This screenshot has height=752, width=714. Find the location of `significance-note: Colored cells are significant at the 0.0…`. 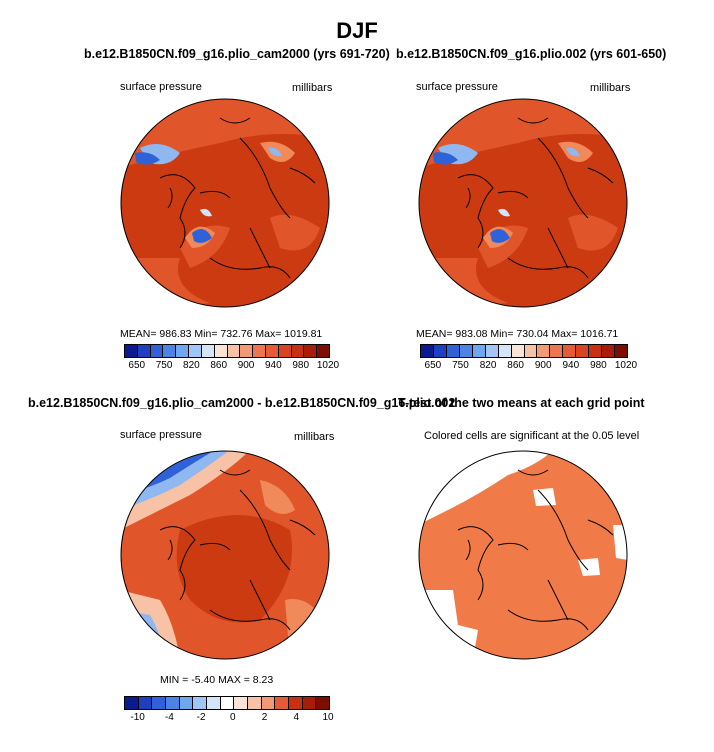

significance-note: Colored cells are significant at the 0.0… is located at coordinates (532, 436).